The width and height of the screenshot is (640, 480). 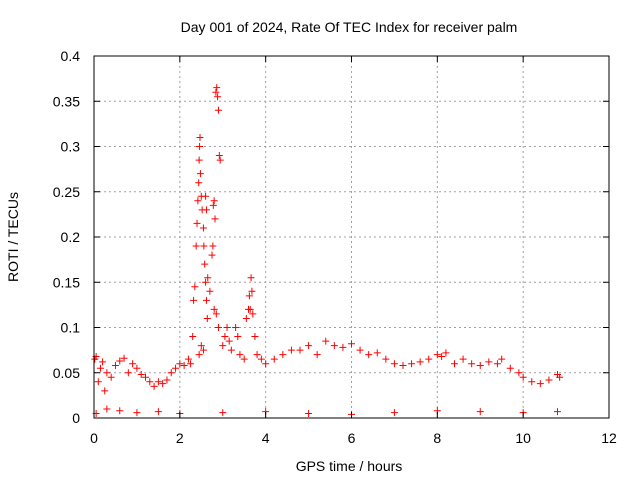 I want to click on y-tick-label: 0.15, so click(x=66, y=282).